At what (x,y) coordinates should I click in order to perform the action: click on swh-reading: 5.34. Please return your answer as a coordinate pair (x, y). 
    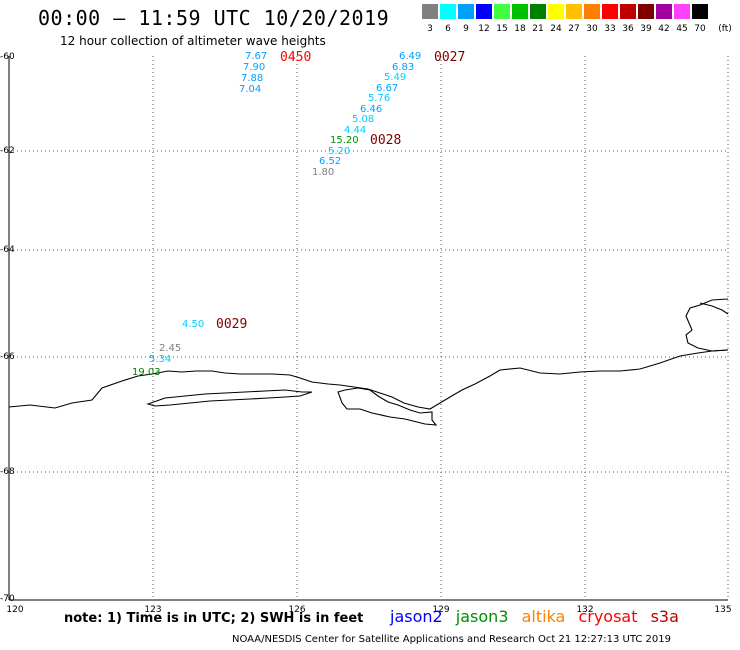
    Looking at the image, I should click on (160, 359).